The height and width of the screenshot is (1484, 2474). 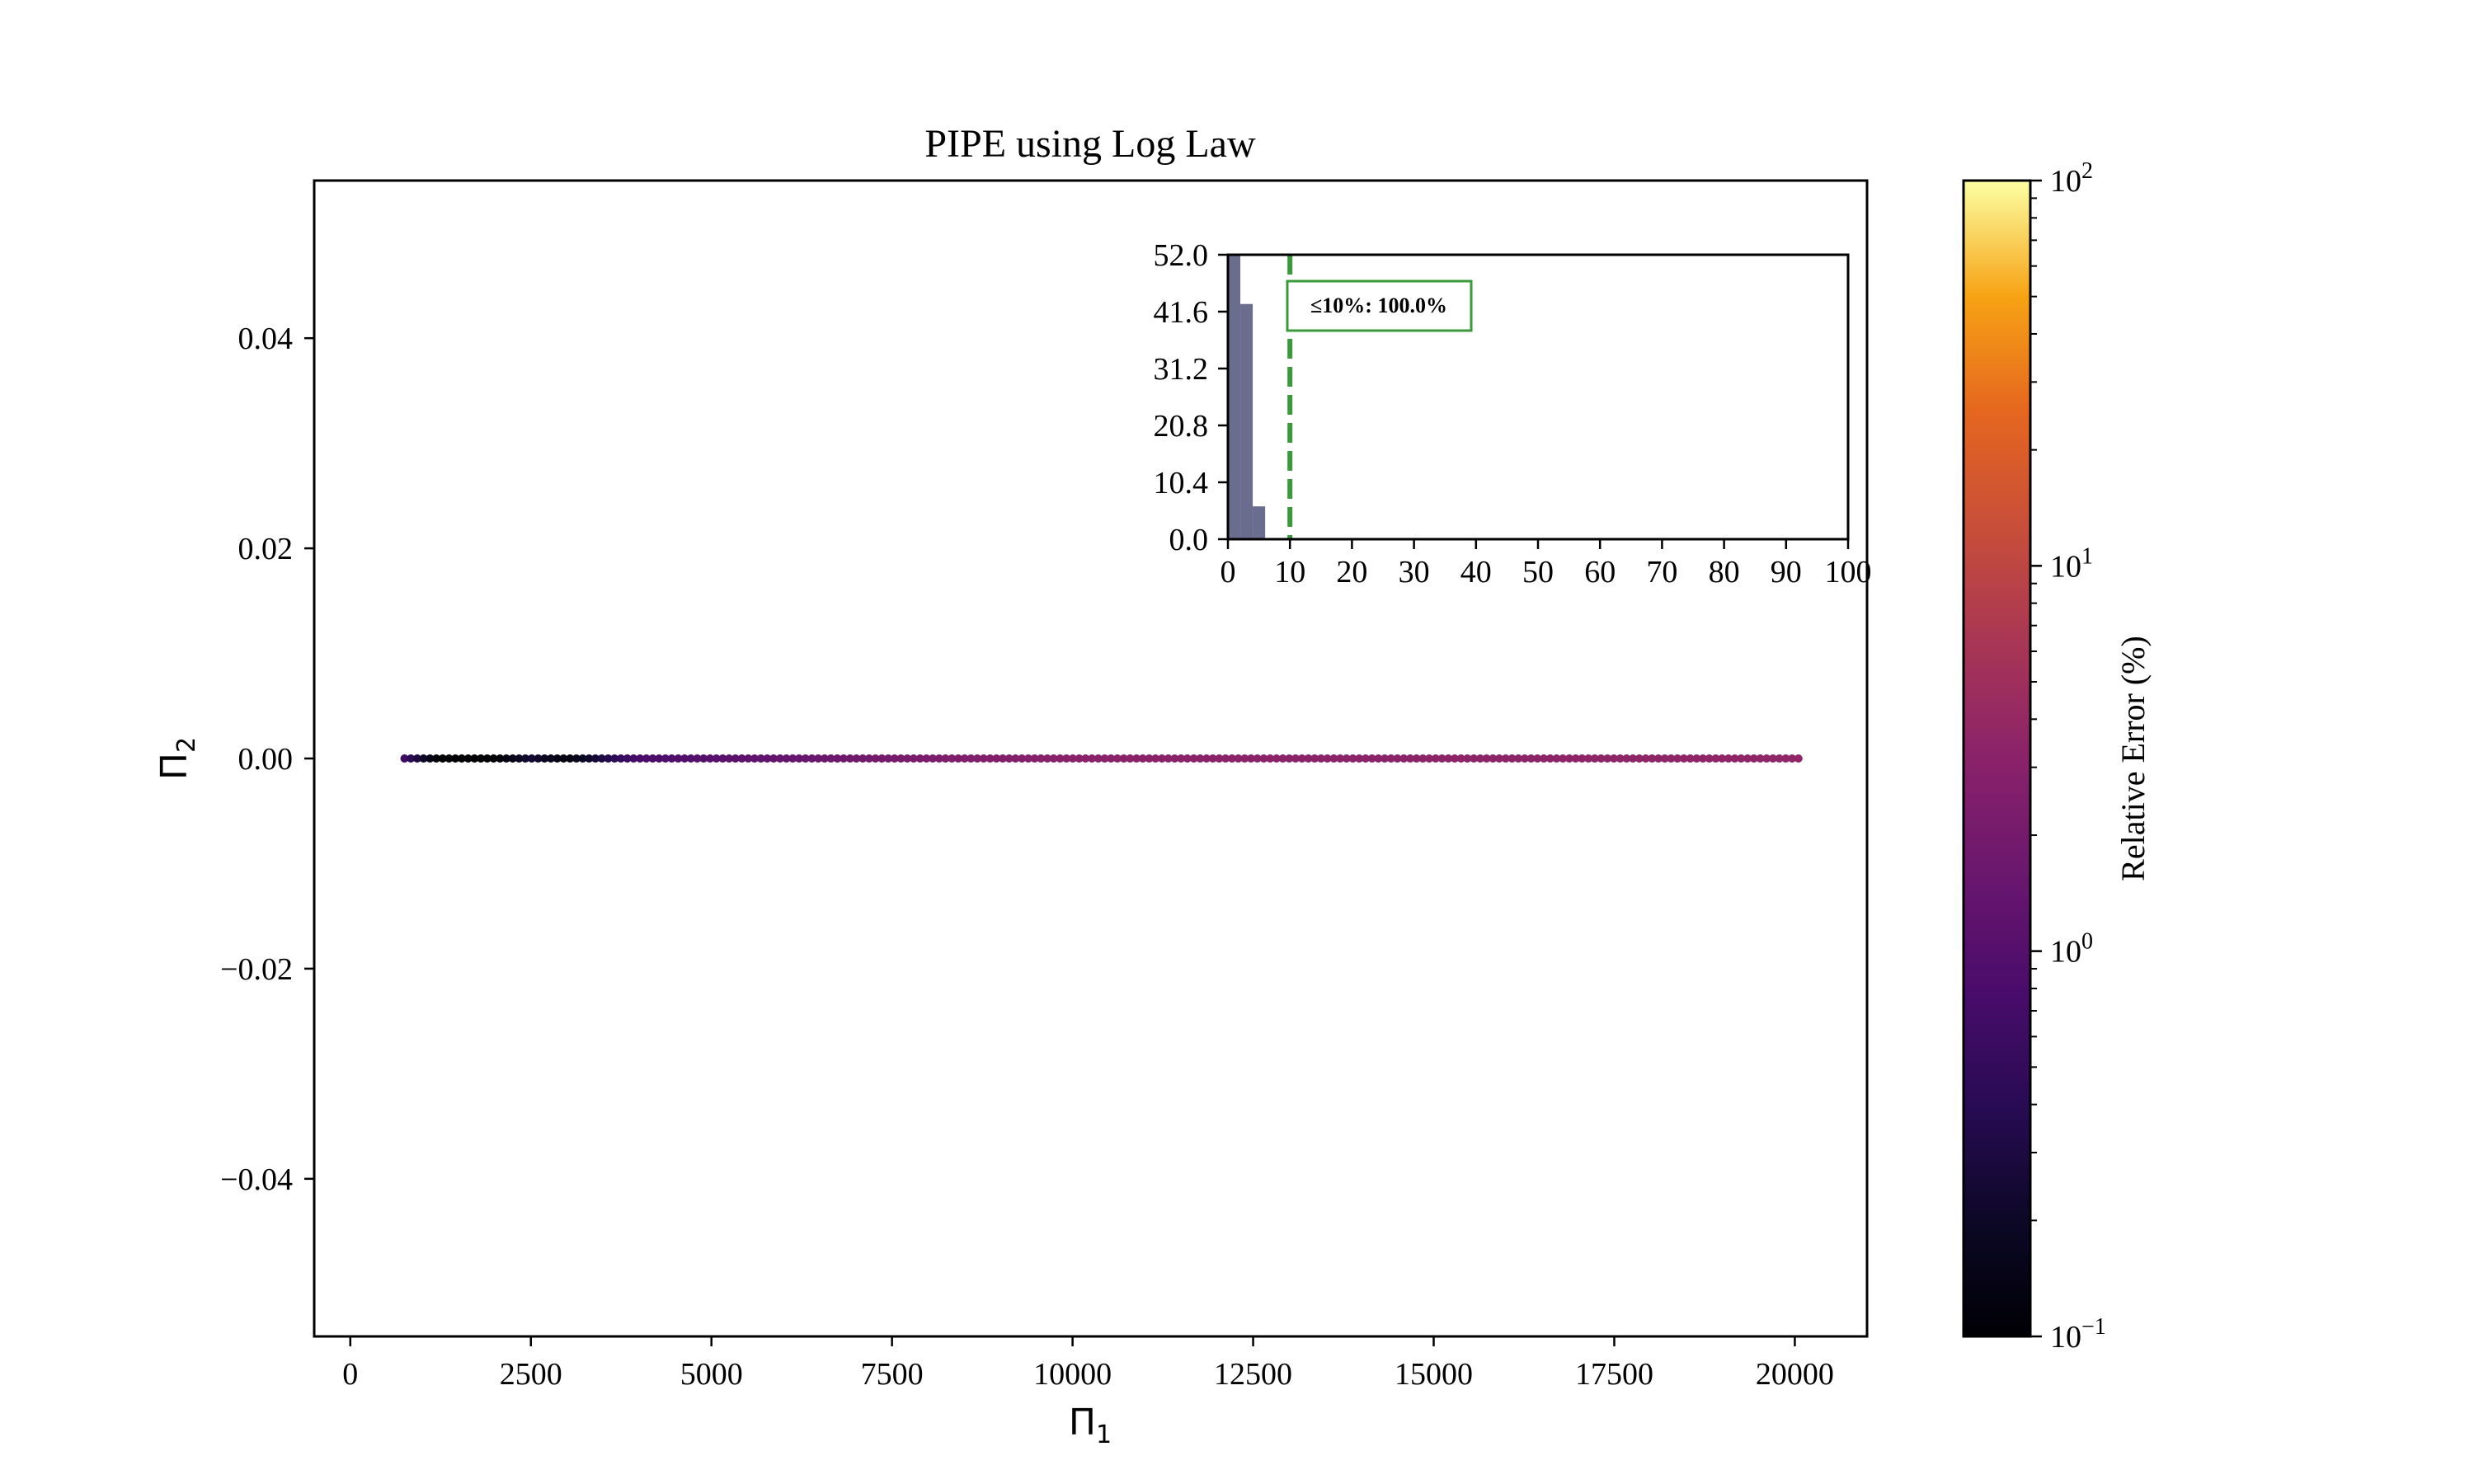 I want to click on histogram-bars, so click(x=1247, y=397).